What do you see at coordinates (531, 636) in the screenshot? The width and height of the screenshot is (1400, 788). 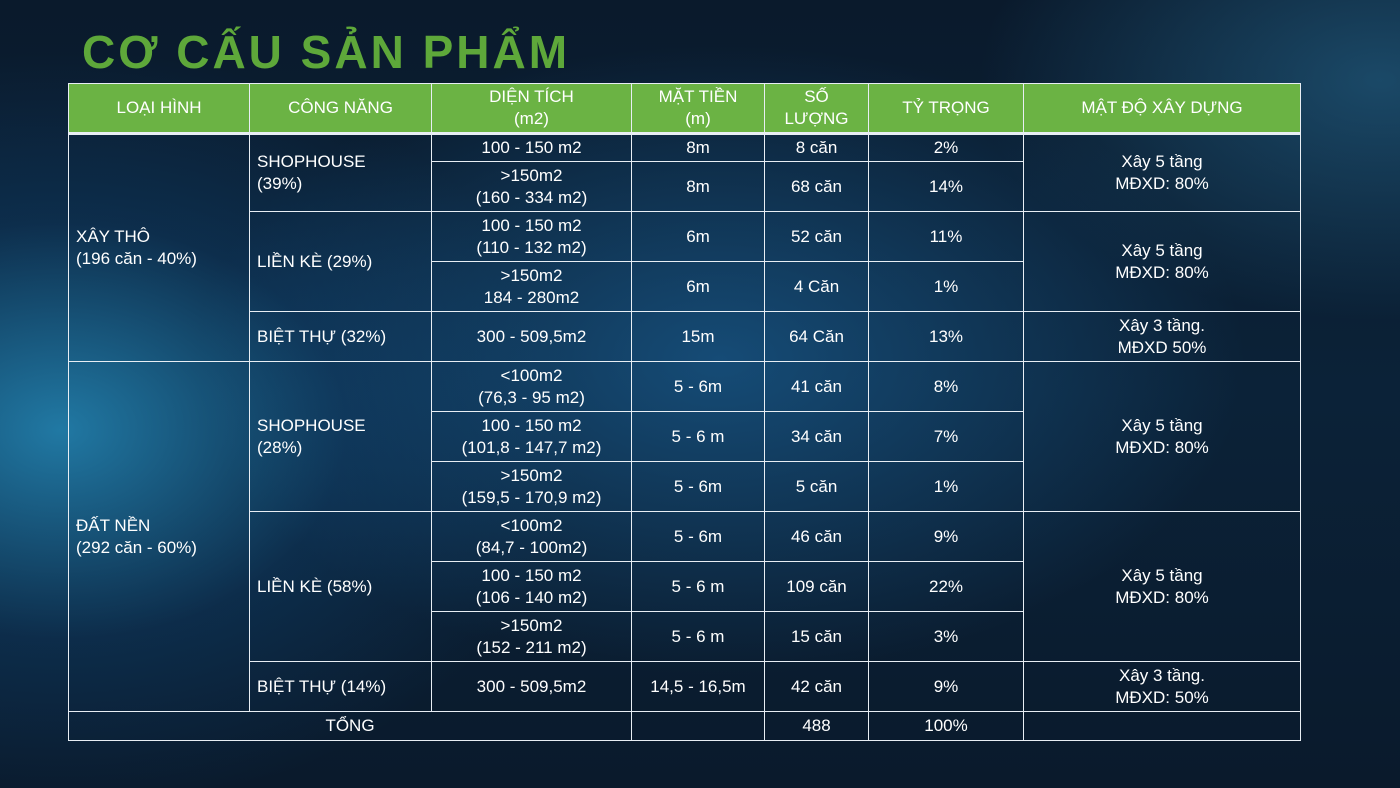 I see `area-cell: >150m2 (152 - 211 m2)` at bounding box center [531, 636].